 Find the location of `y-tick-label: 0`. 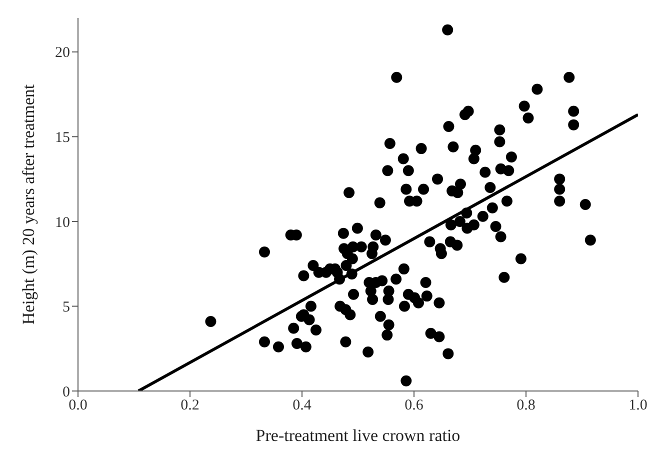

y-tick-label: 0 is located at coordinates (66, 392).